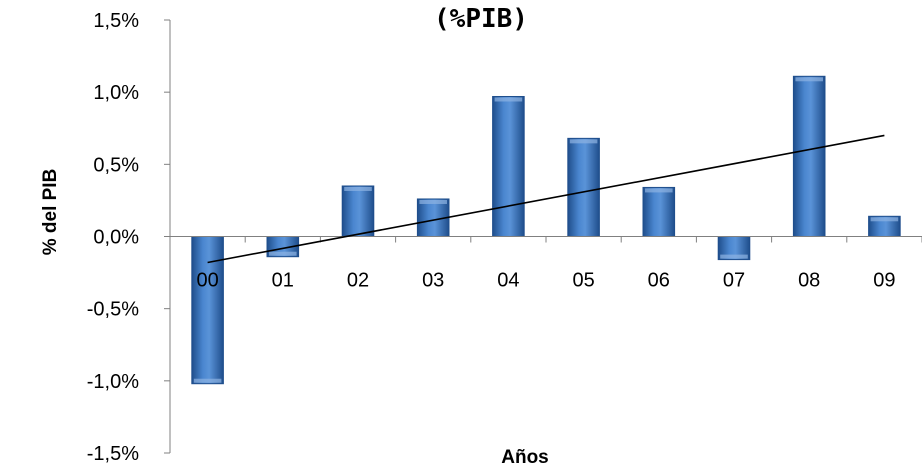  What do you see at coordinates (116, 165) in the screenshot?
I see `y-tick-label: 0,5%` at bounding box center [116, 165].